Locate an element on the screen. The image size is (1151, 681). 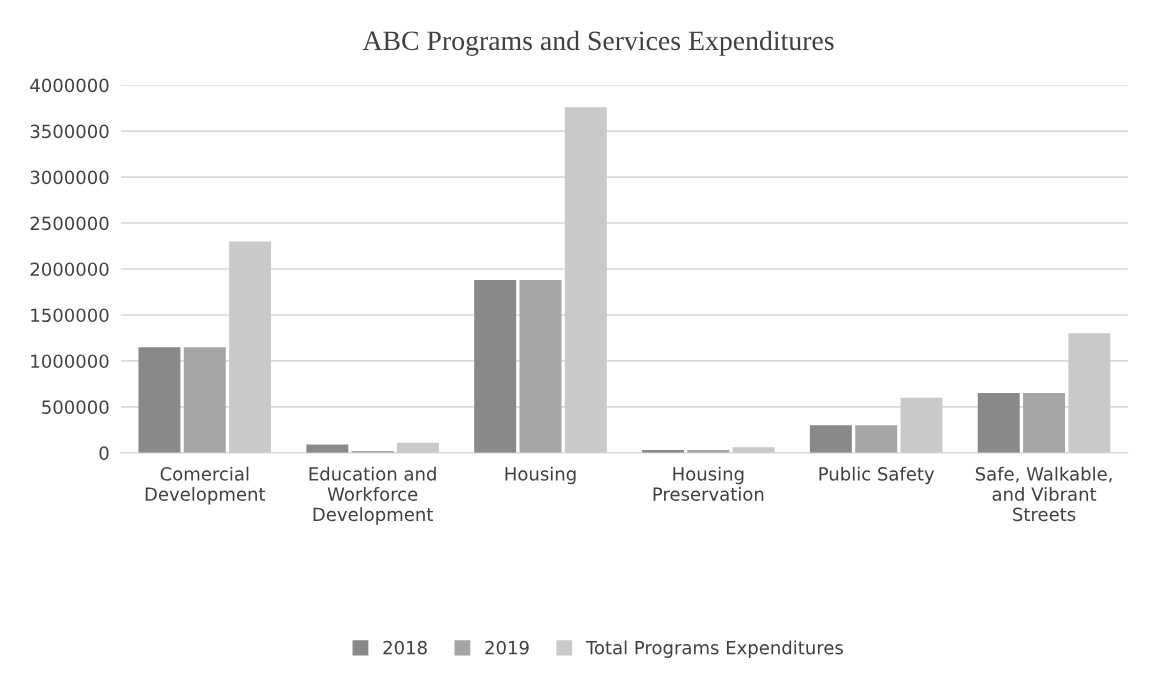
y-tick-label: 0 is located at coordinates (104, 453).